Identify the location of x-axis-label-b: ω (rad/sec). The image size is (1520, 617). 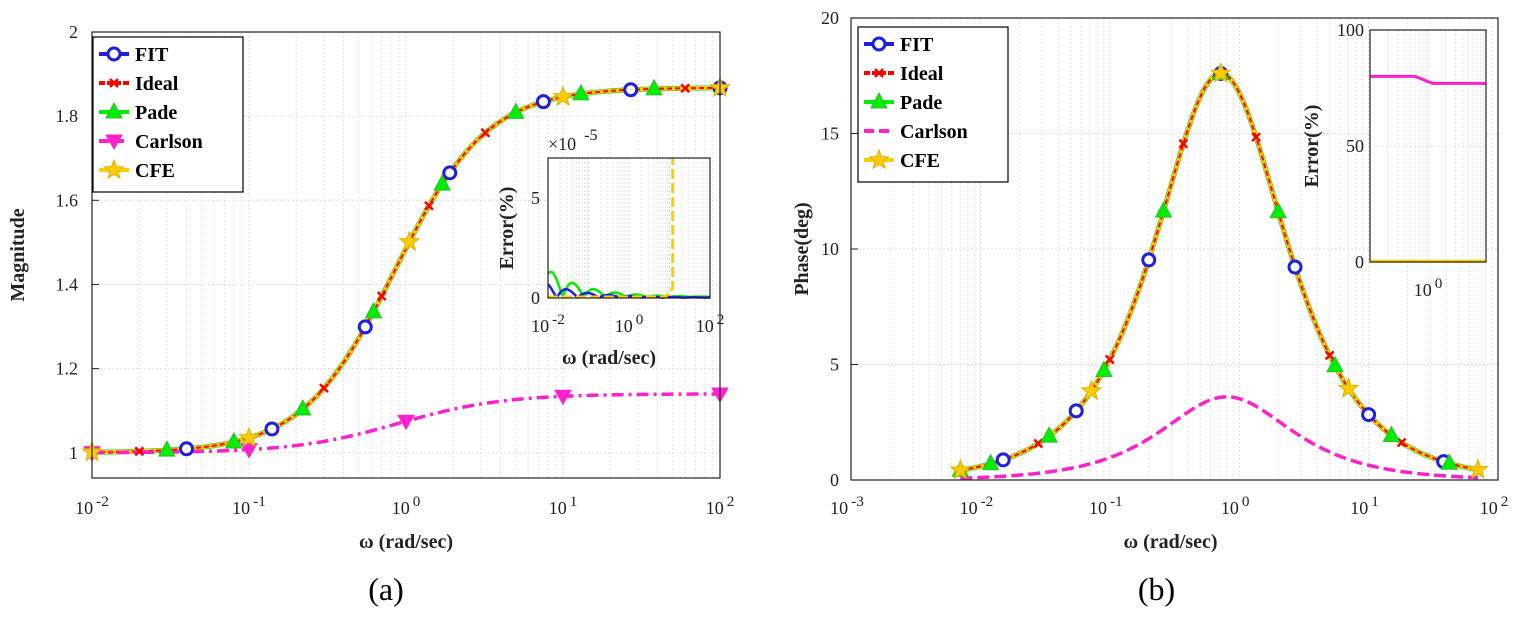
(1170, 542).